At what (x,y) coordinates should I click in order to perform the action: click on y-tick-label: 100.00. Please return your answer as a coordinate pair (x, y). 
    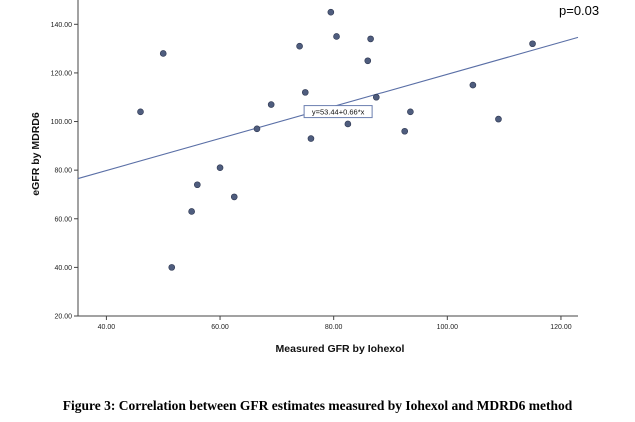
    Looking at the image, I should click on (62, 122).